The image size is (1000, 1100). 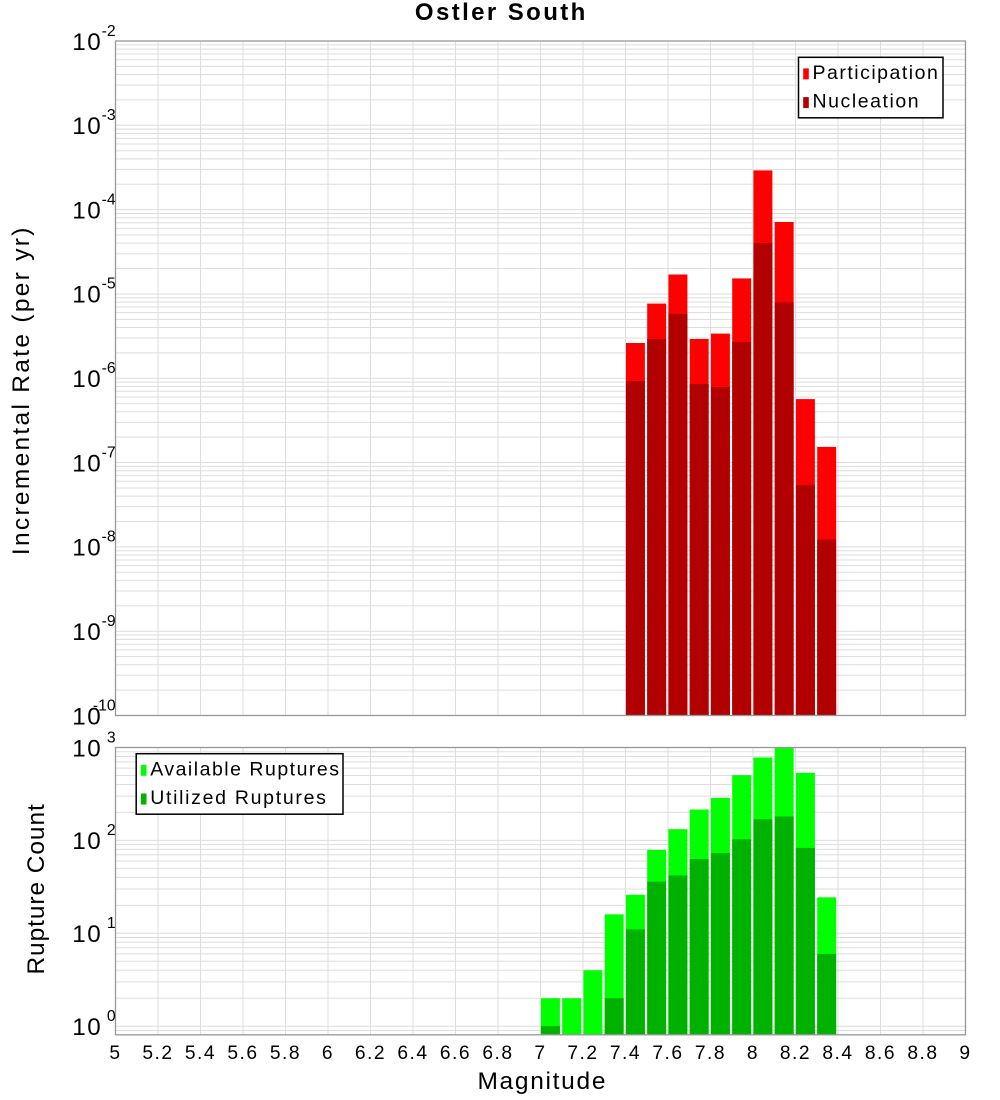 What do you see at coordinates (497, 1053) in the screenshot?
I see `svg-text: 6.8` at bounding box center [497, 1053].